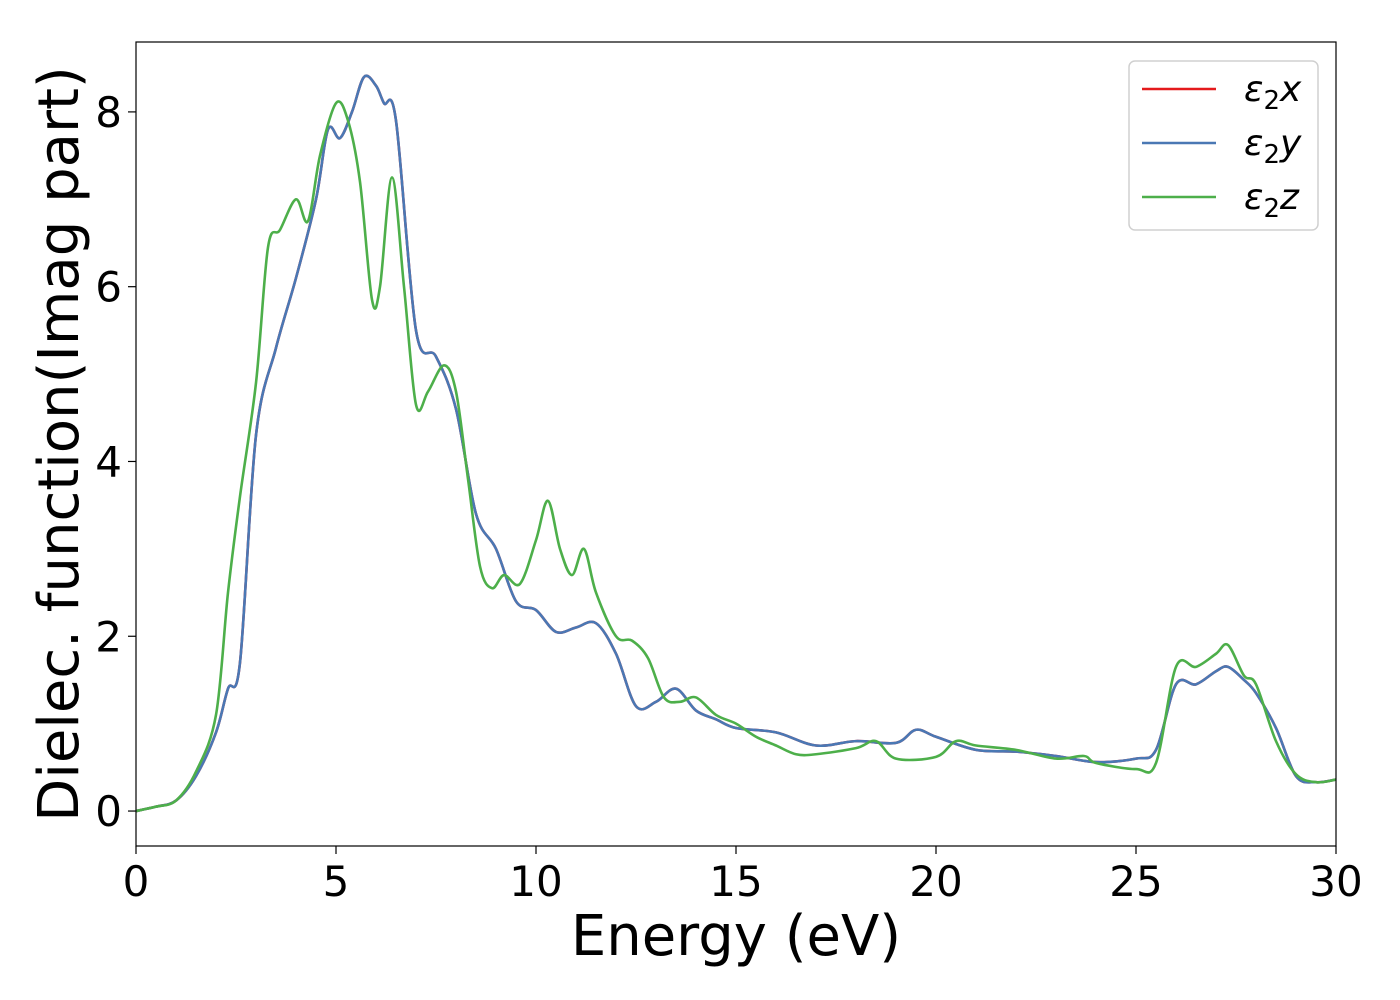 The width and height of the screenshot is (1400, 1000). I want to click on x-tick-label: 10, so click(535, 881).